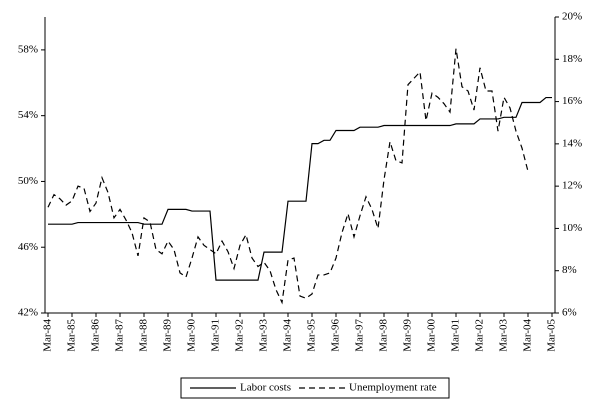  I want to click on x-tick-label: Mar-96, so click(336, 335).